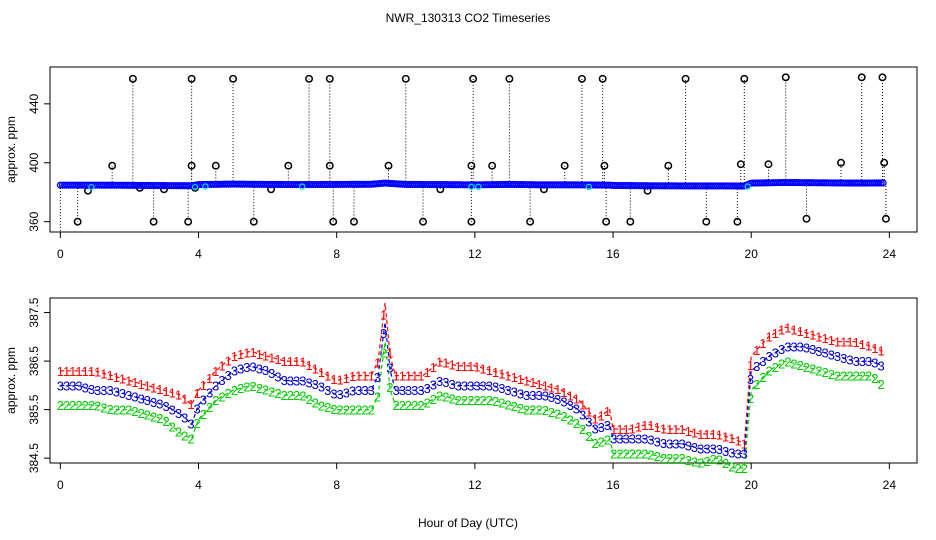 The width and height of the screenshot is (936, 540). I want to click on chart-title: NWR_130313 CO2 Timeseries, so click(468, 18).